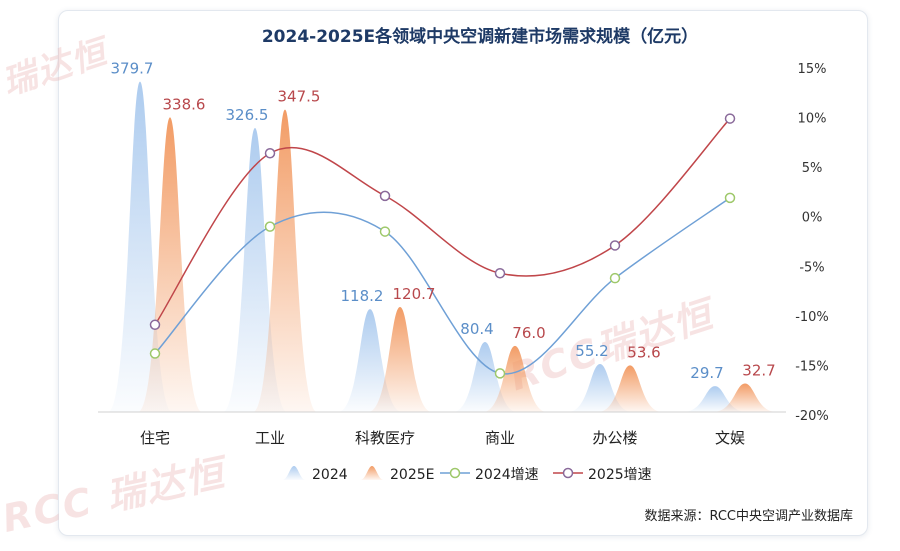  I want to click on legend-2025E-label: 2025E, so click(412, 475).